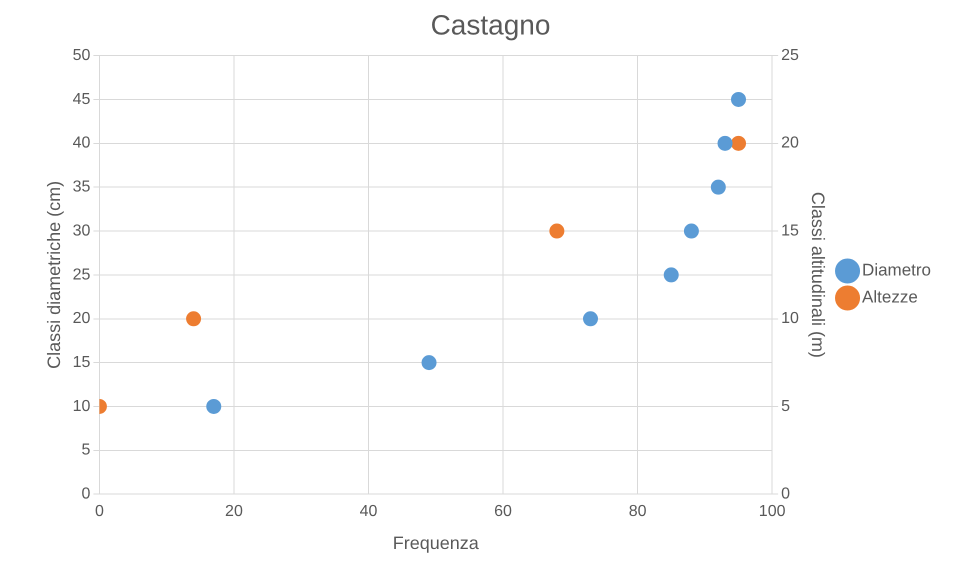  Describe the element at coordinates (503, 511) in the screenshot. I see `x-tick-label: 60` at that location.